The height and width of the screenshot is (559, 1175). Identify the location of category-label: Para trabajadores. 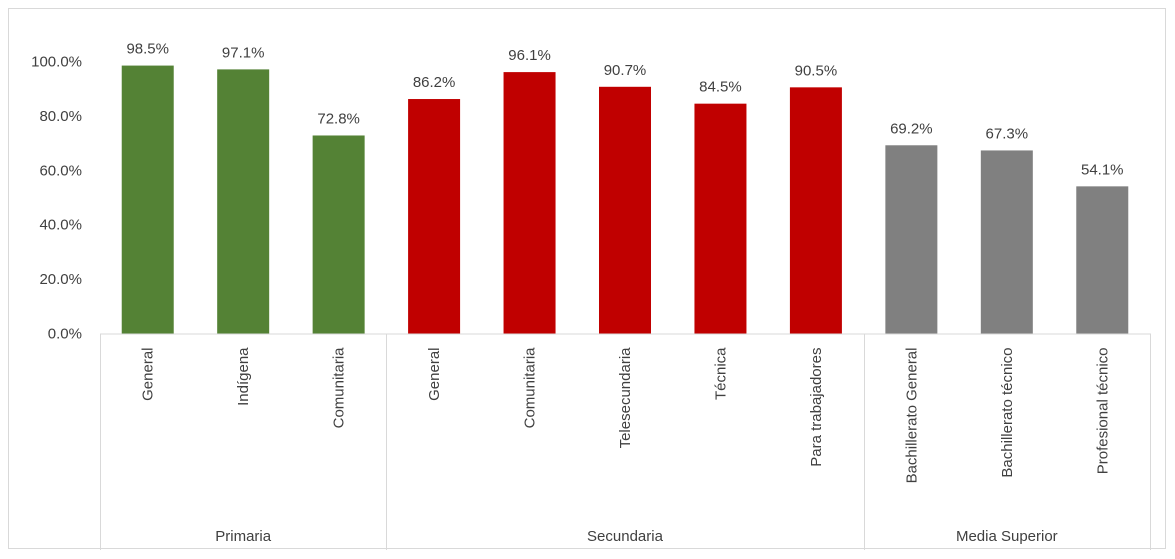
(816, 407).